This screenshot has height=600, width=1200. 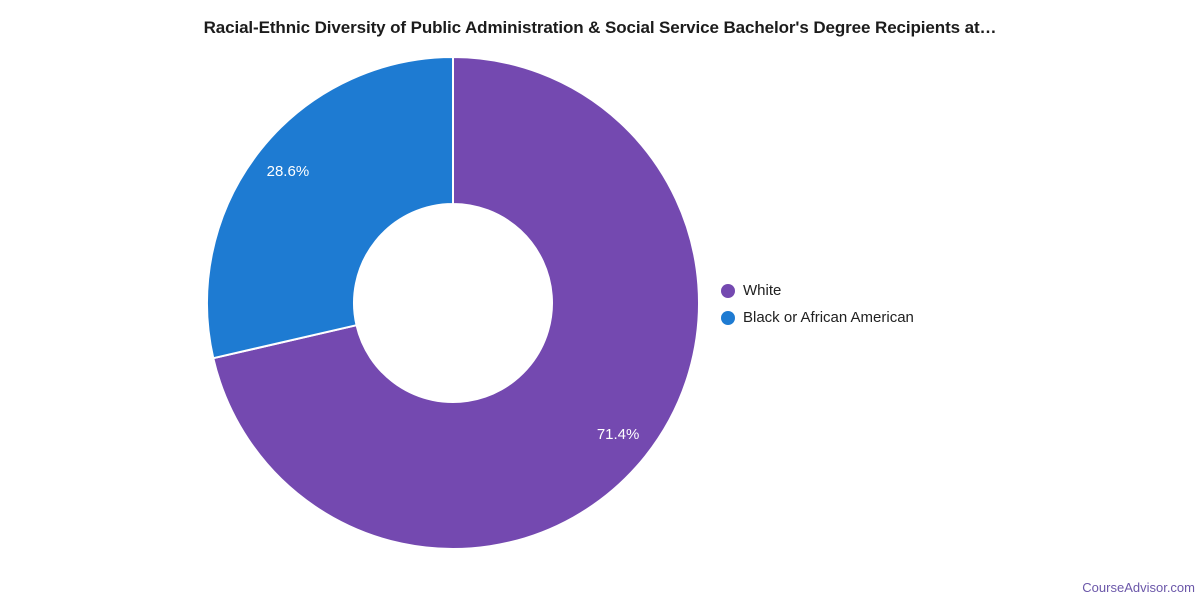 I want to click on legend-marker-white-icon, so click(x=728, y=290).